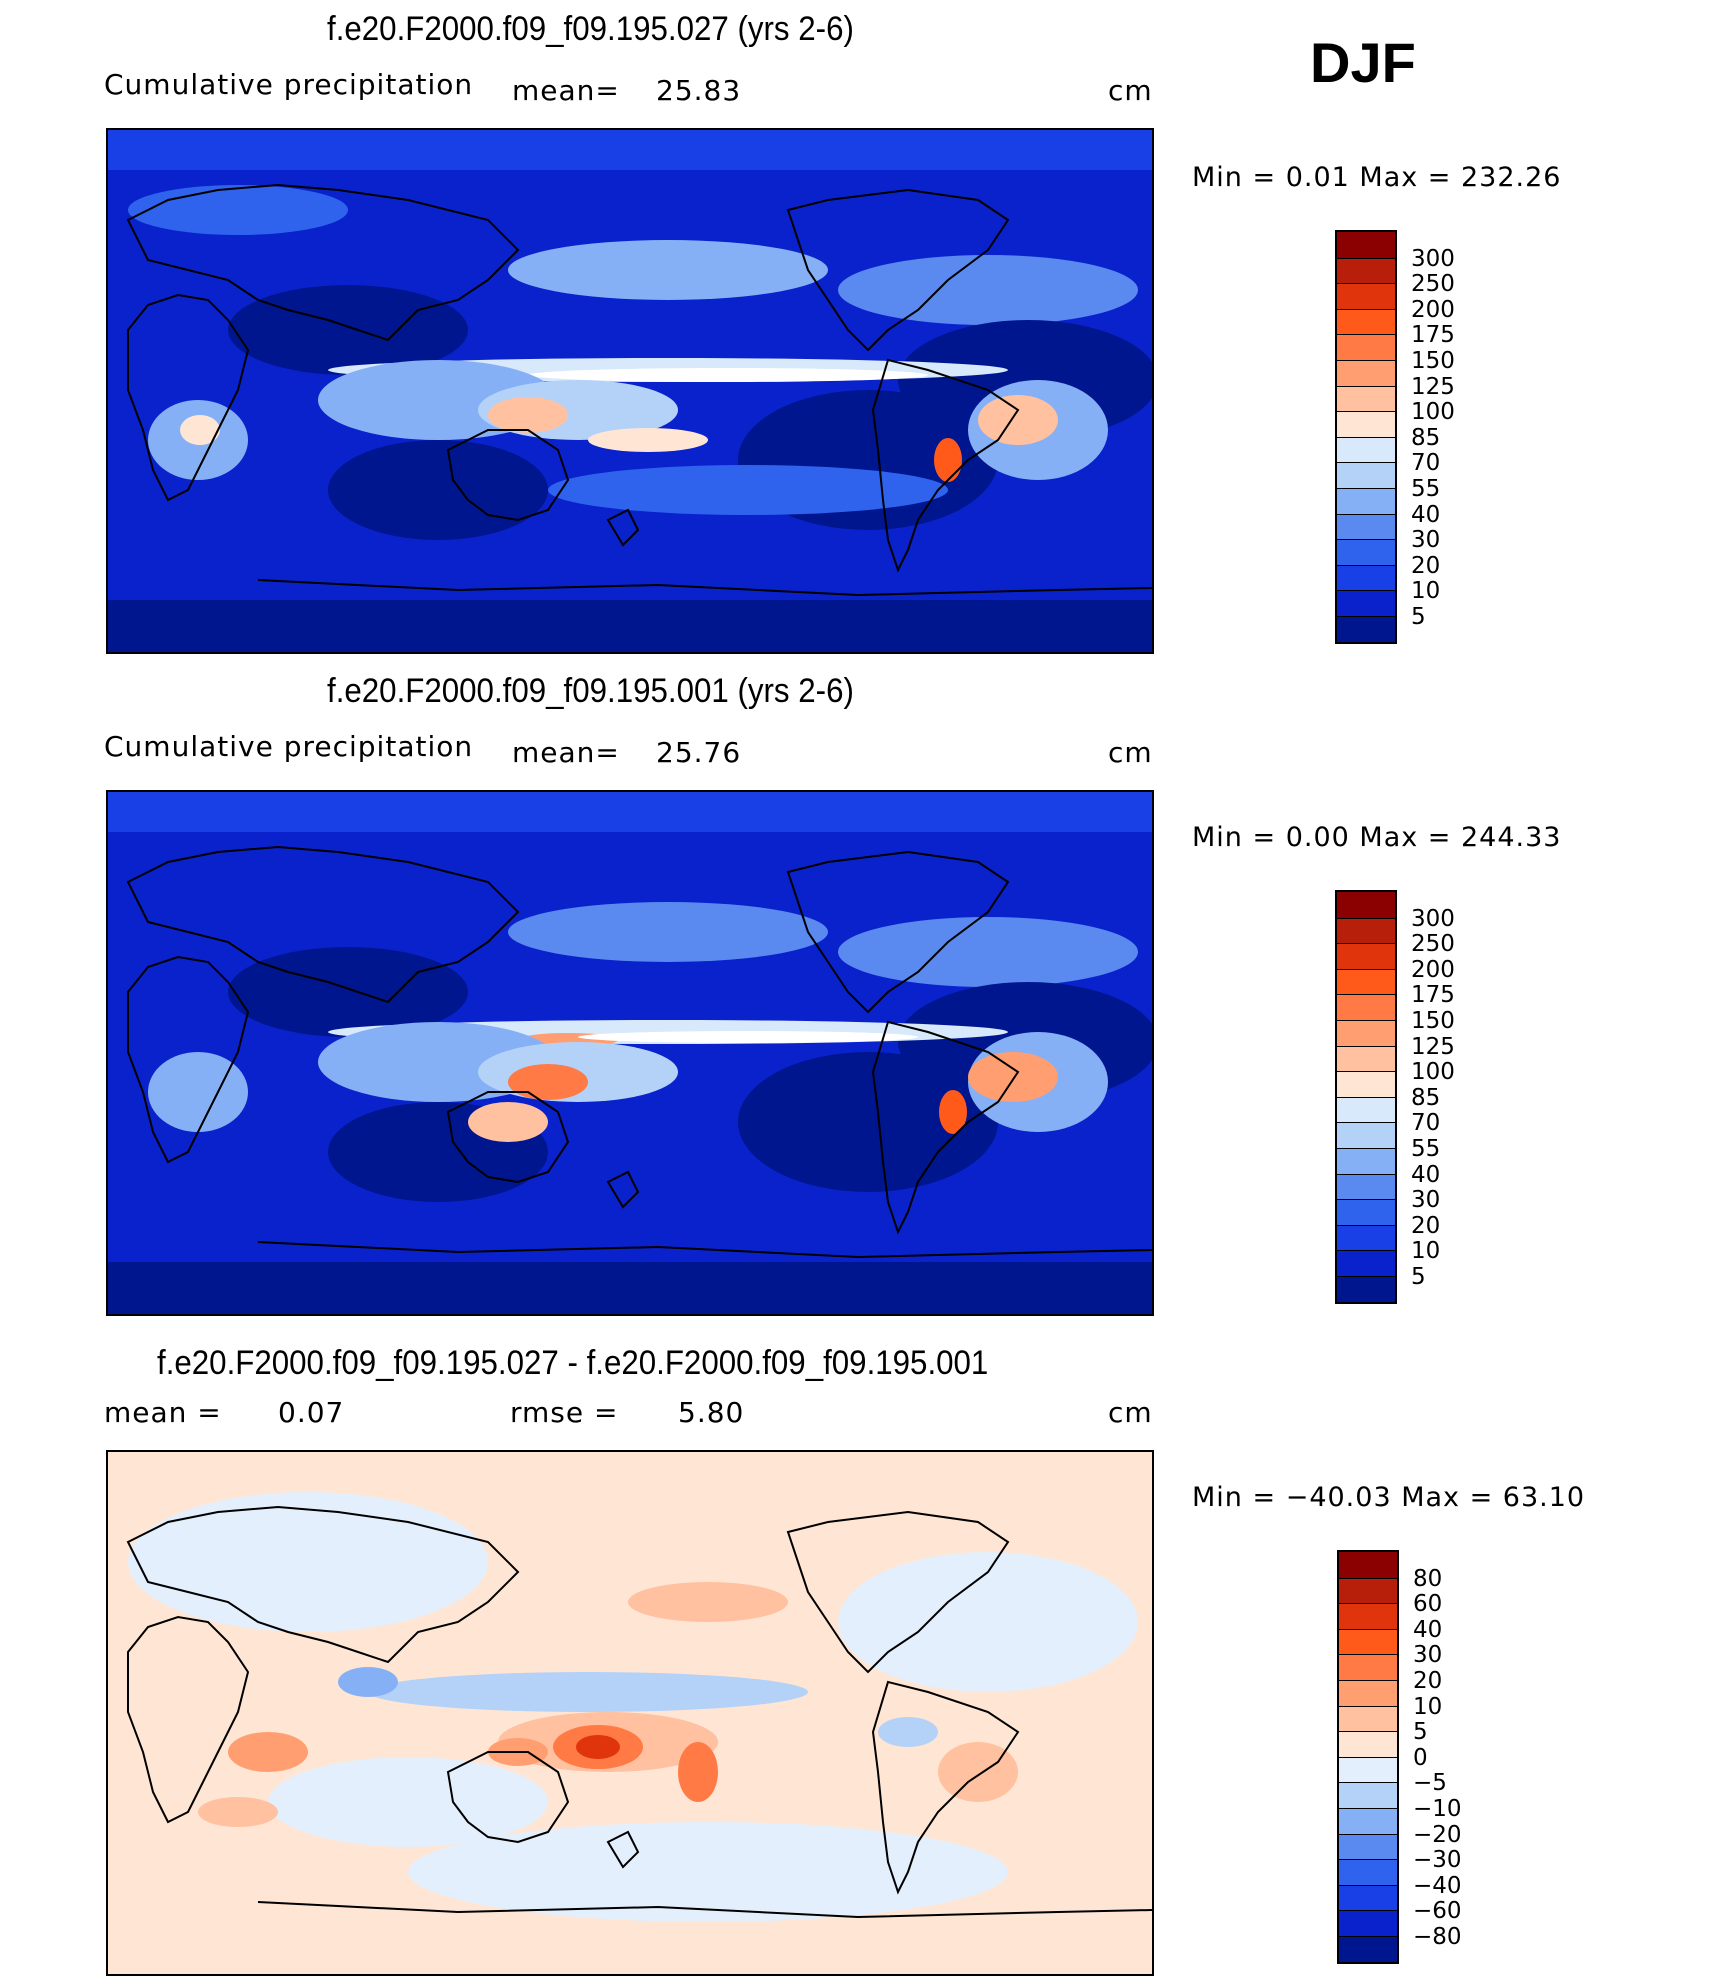 This screenshot has height=1976, width=1710. Describe the element at coordinates (1437, 1937) in the screenshot. I see `colorbar-tick-label: −80` at that location.